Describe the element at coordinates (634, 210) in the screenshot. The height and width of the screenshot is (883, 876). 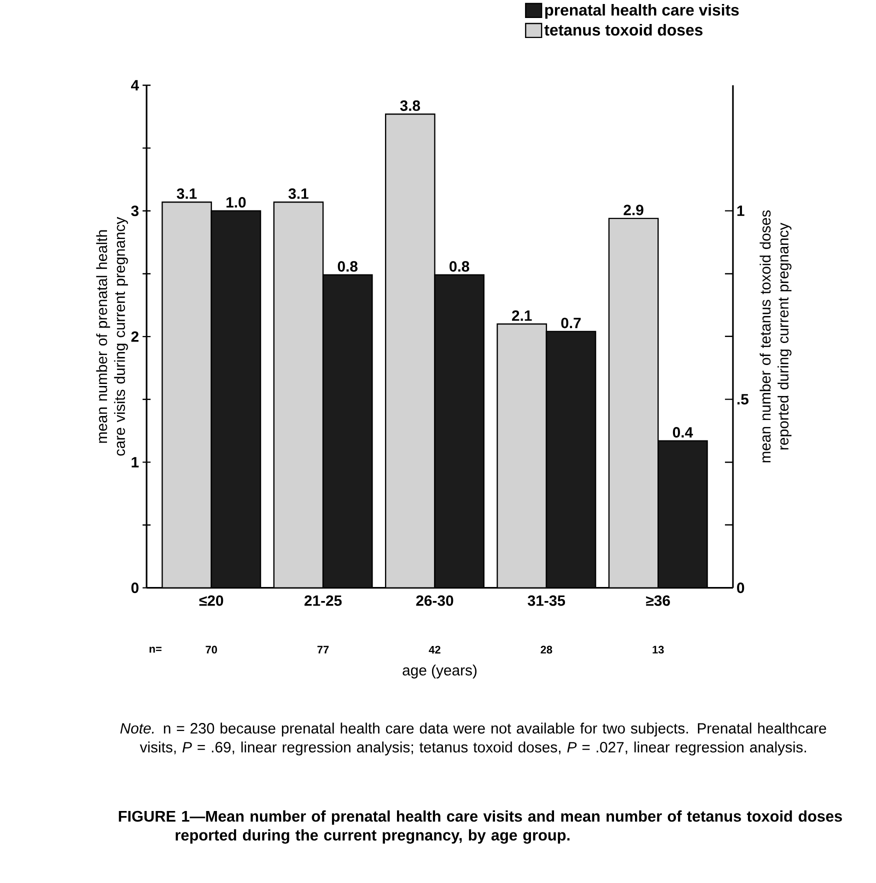
I see `data-label: 2.9` at that location.